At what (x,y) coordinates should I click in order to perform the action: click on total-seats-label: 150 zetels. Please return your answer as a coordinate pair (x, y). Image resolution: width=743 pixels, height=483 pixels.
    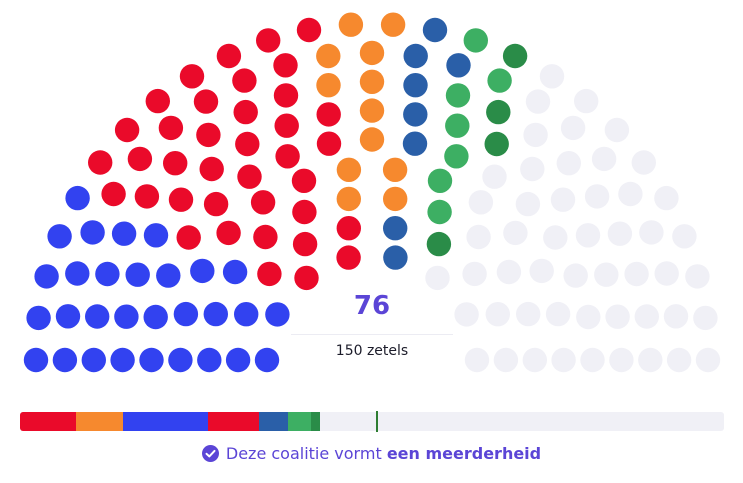
    Looking at the image, I should click on (372, 351).